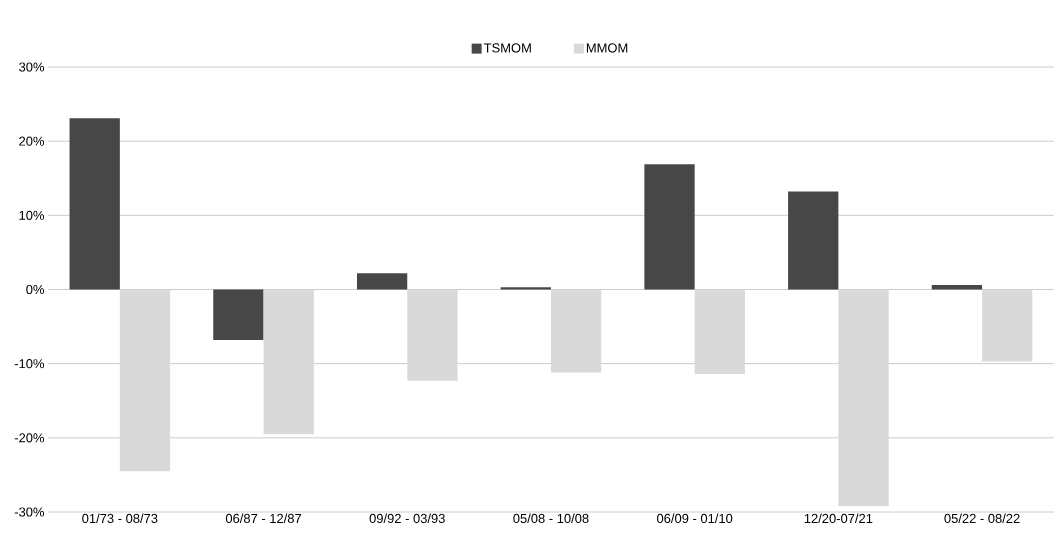  What do you see at coordinates (551, 518) in the screenshot?
I see `x-tick-label: 05/08 - 10/08` at bounding box center [551, 518].